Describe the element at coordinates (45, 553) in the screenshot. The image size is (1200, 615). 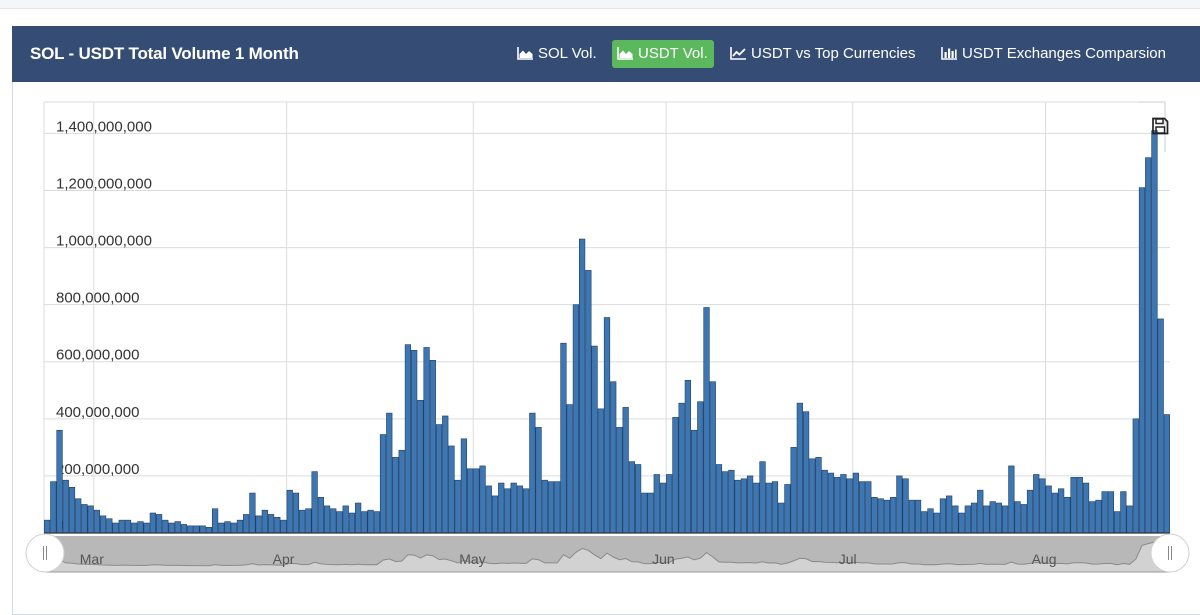
I see `navigator-handle-left` at that location.